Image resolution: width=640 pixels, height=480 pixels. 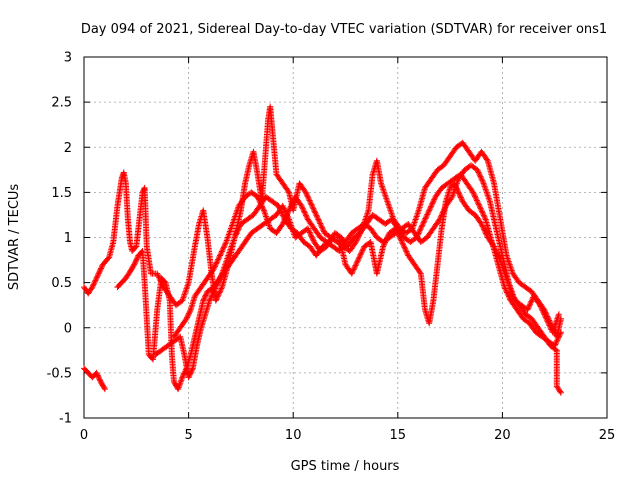 I want to click on y-tick-label: -1, so click(x=65, y=419).